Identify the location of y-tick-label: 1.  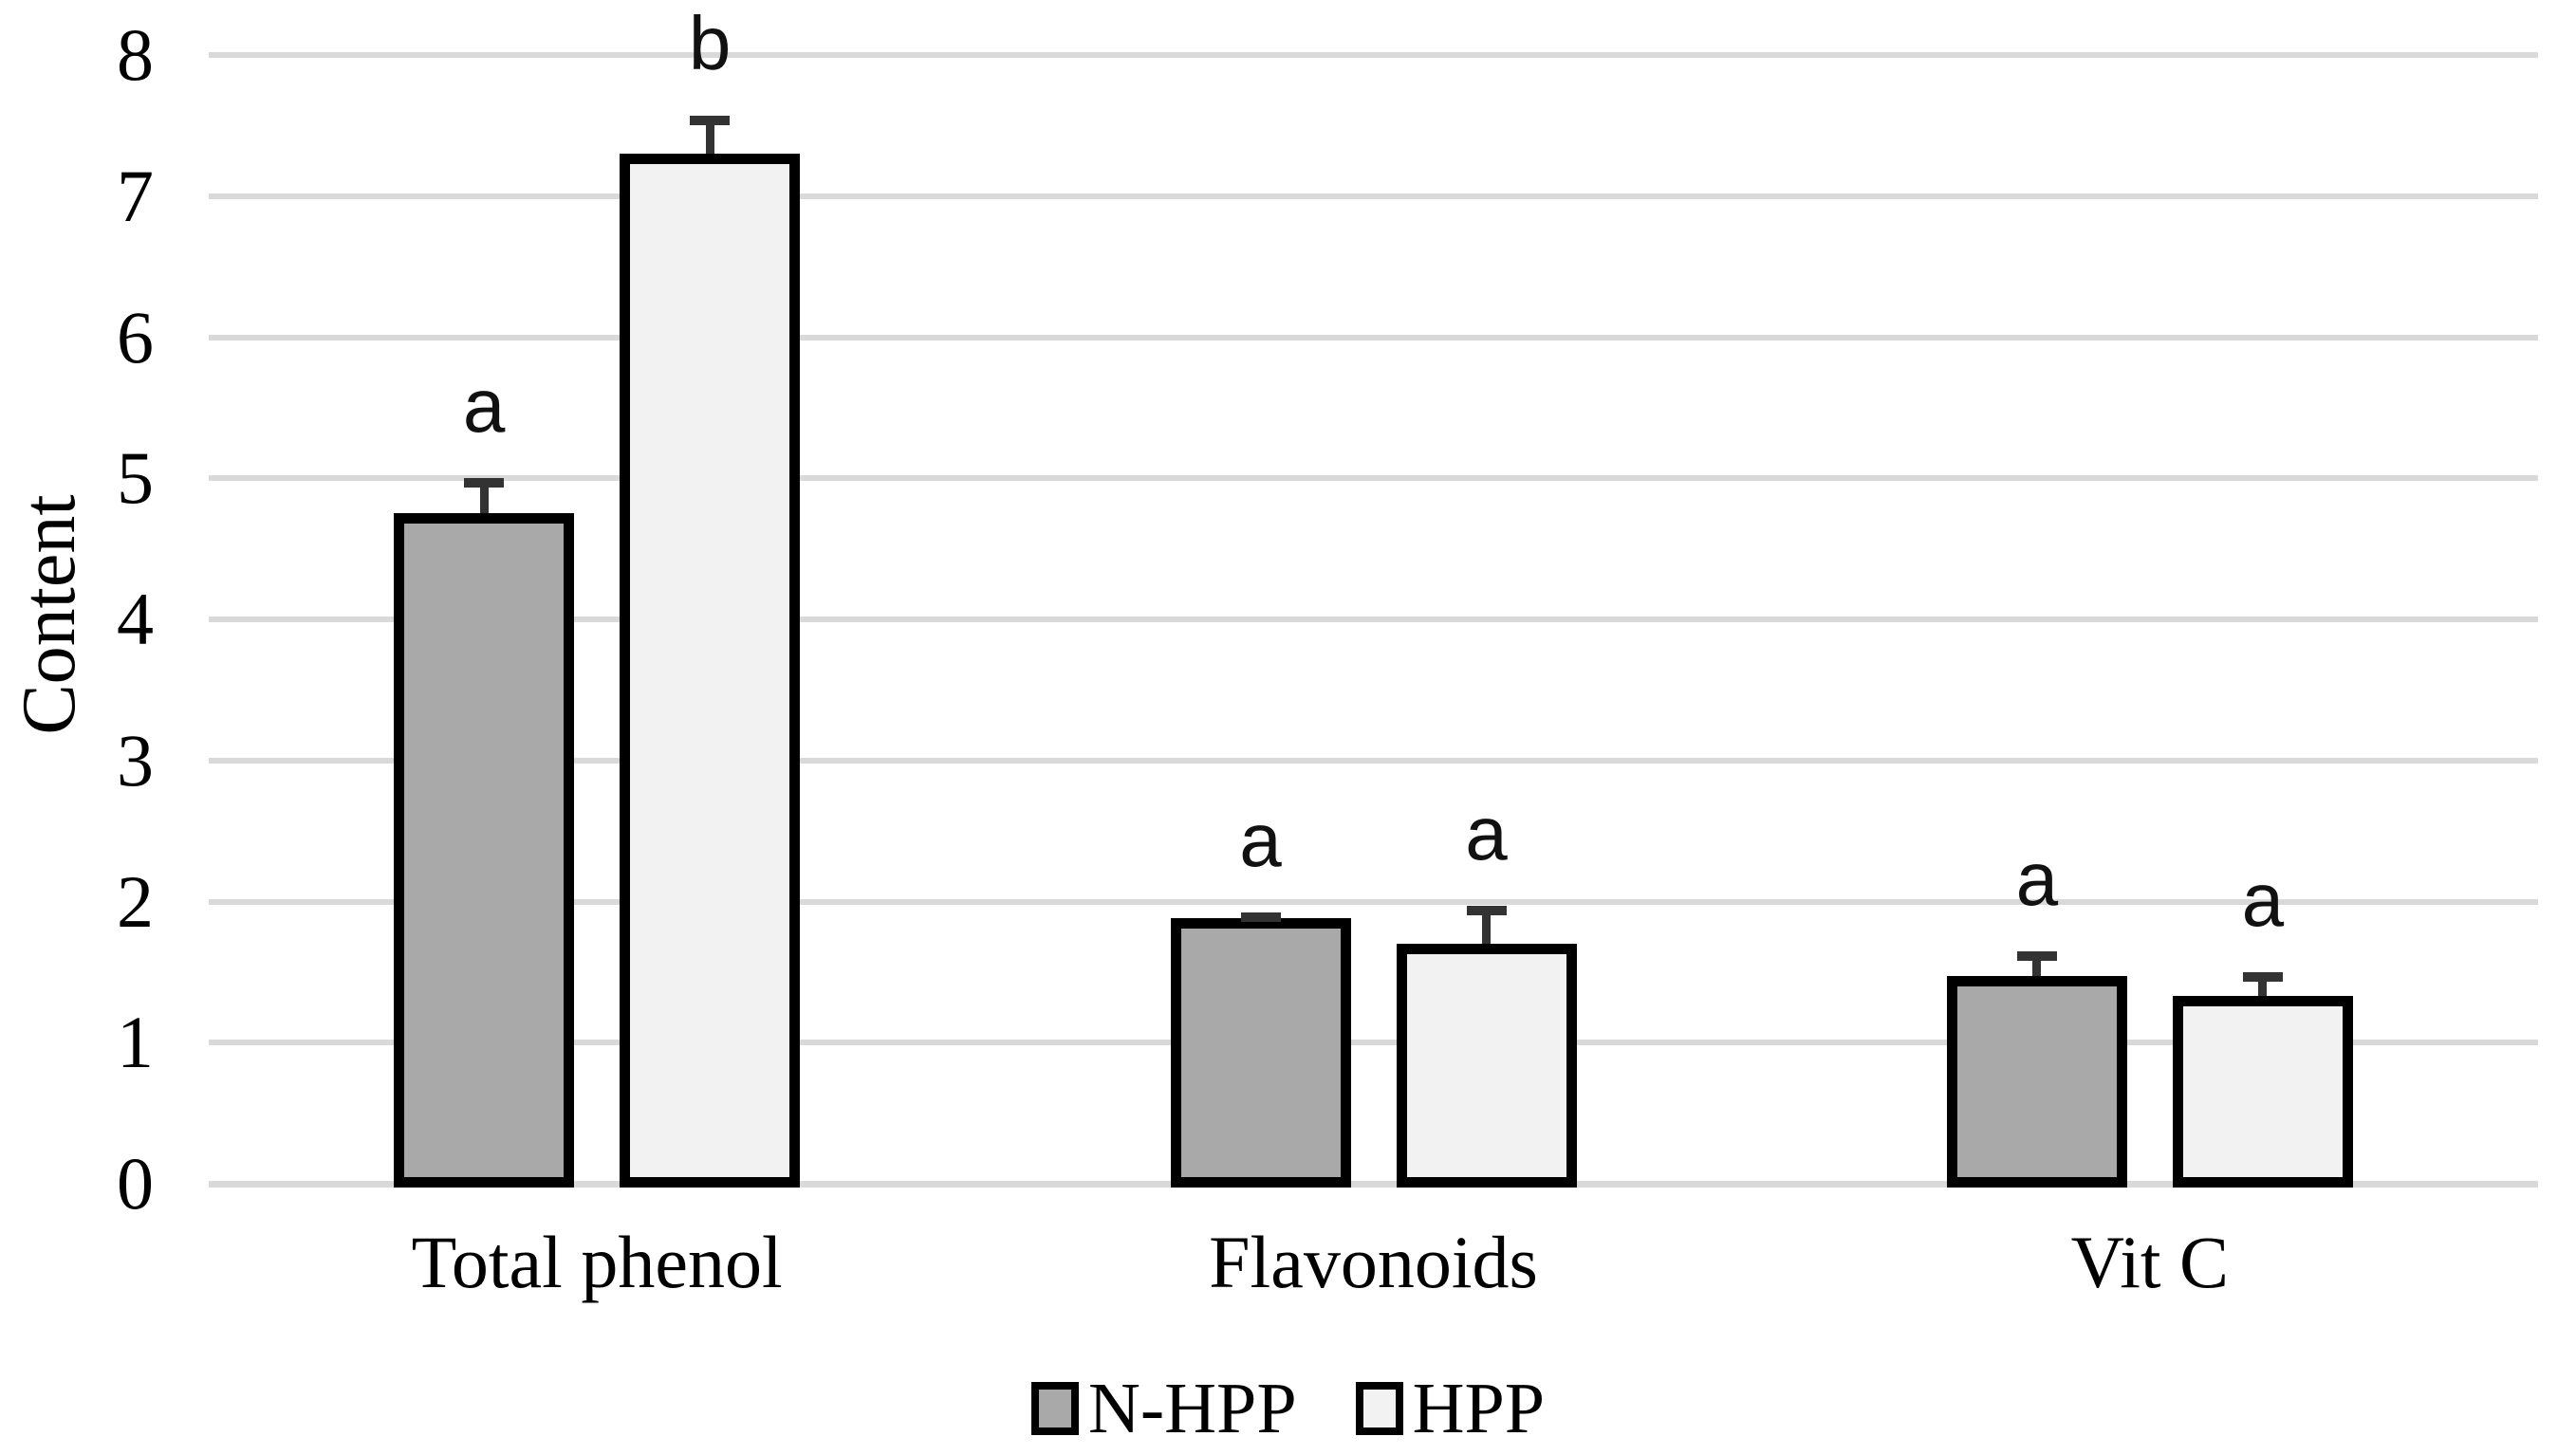
(135, 1042).